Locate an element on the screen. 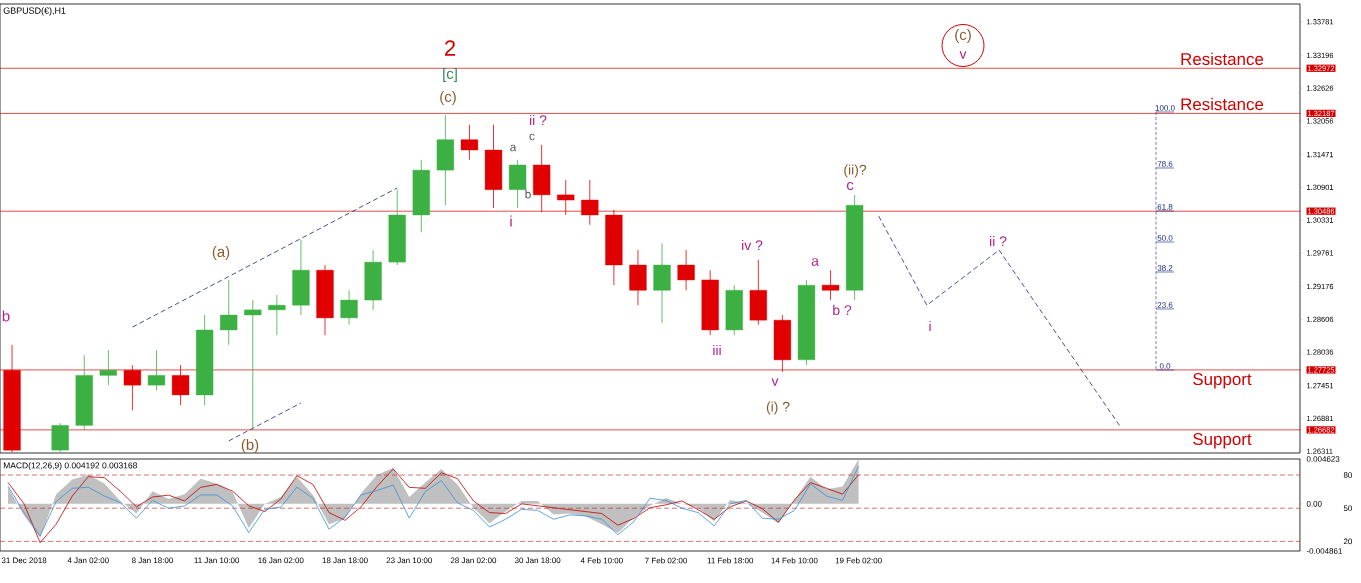 The width and height of the screenshot is (1361, 583). annotation: 2 is located at coordinates (450, 48).